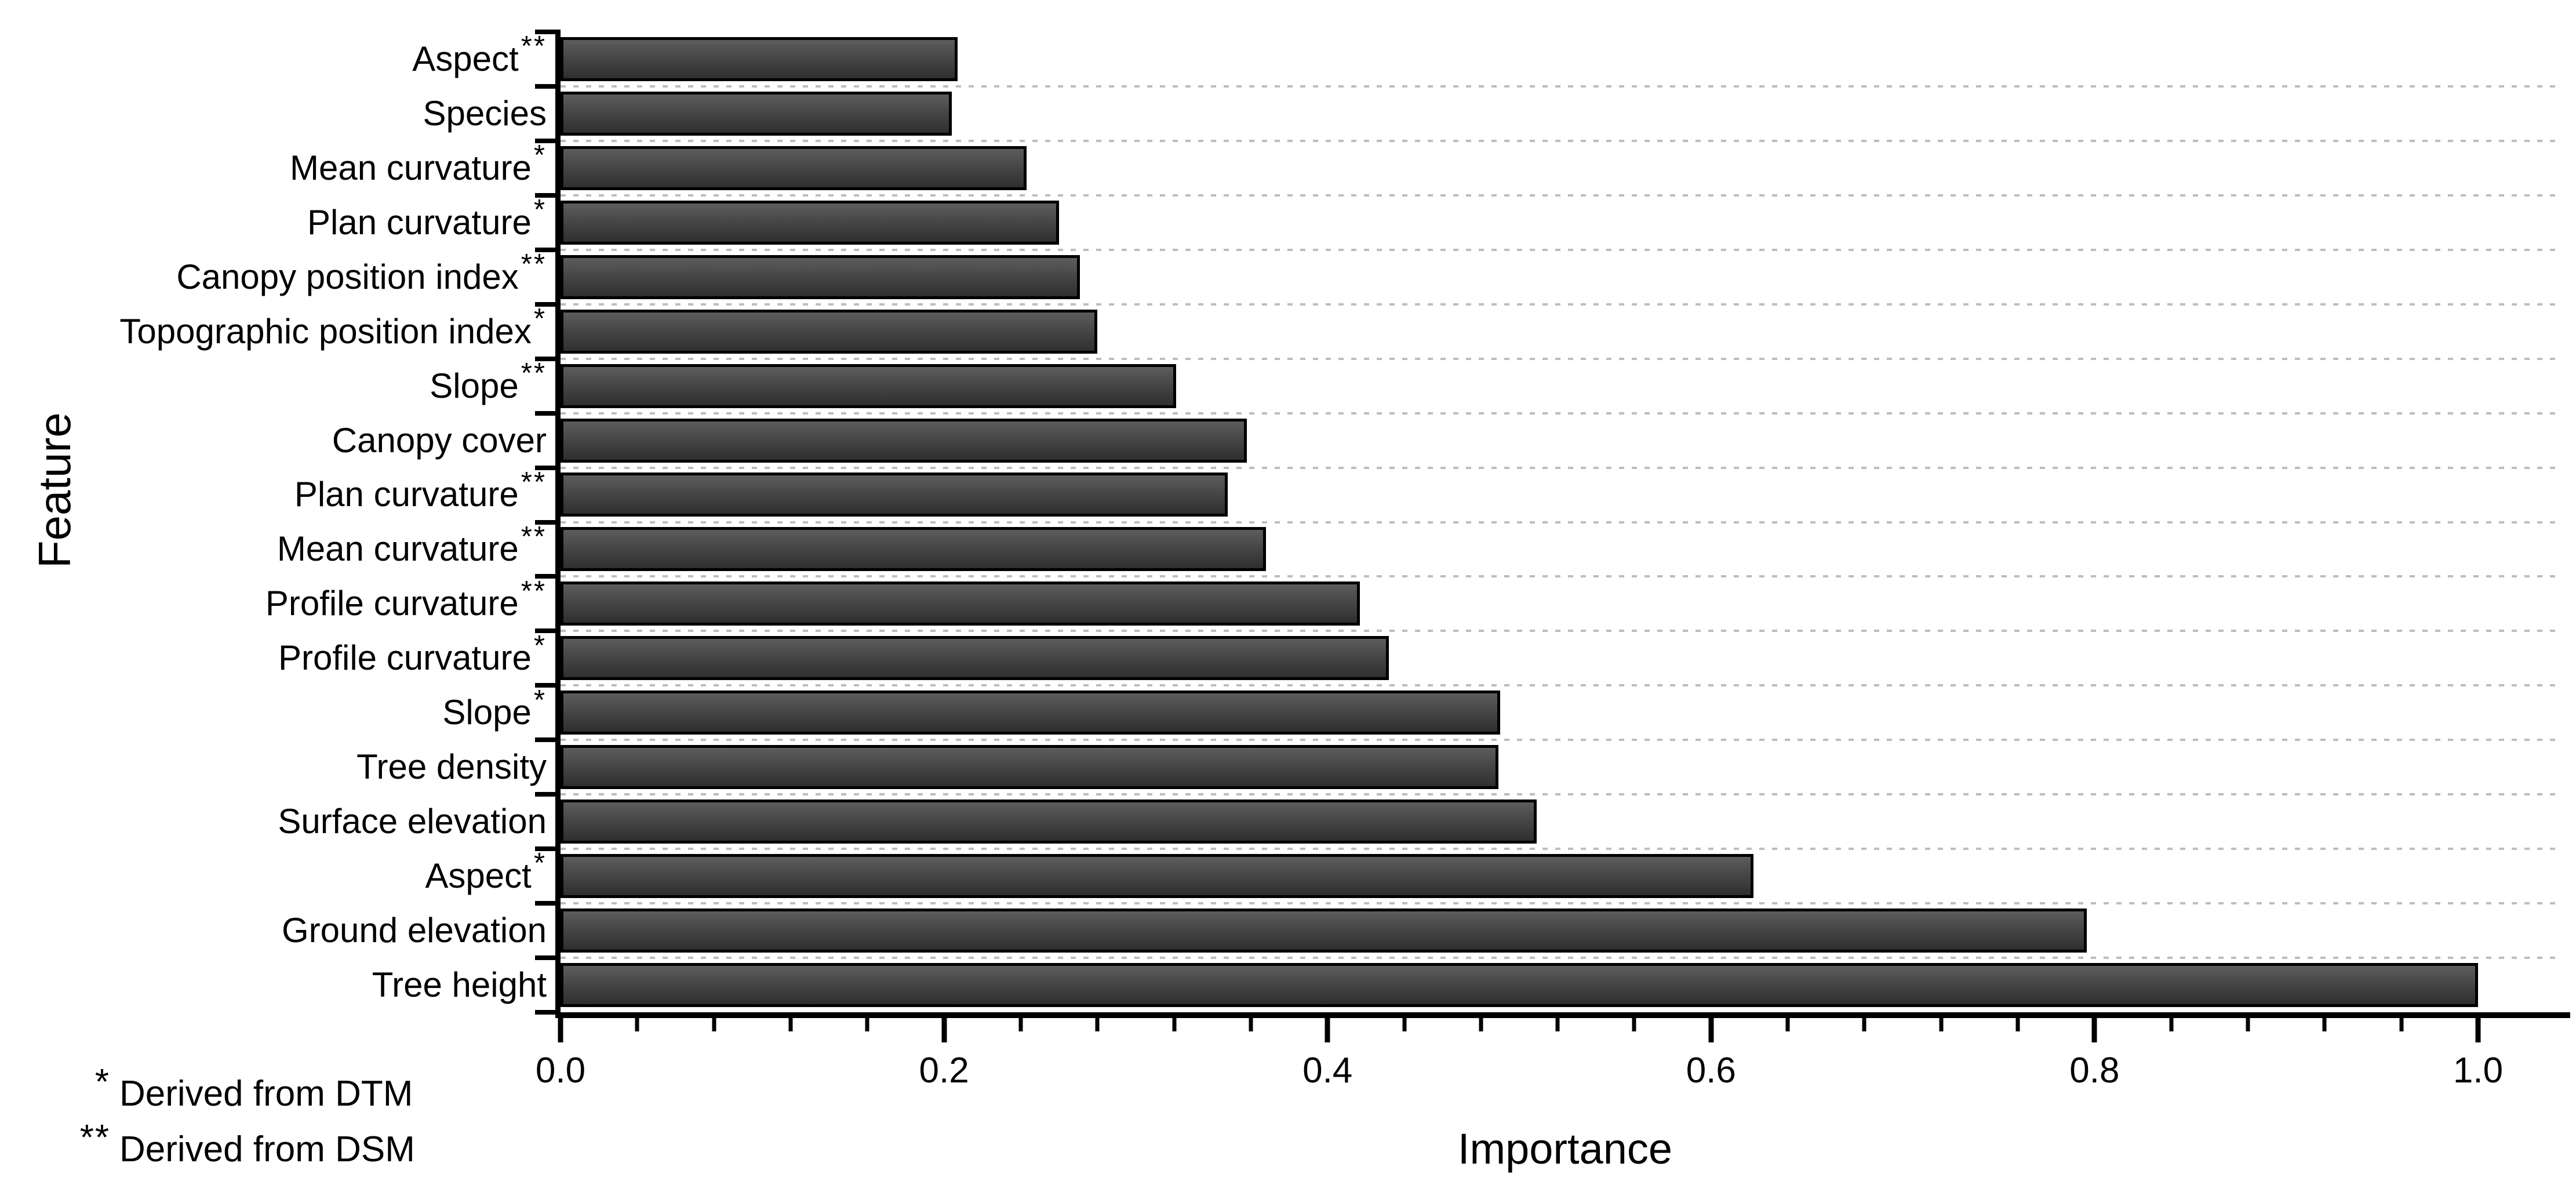 The image size is (2576, 1192). I want to click on category-row: Canopy position index**, so click(1327, 277).